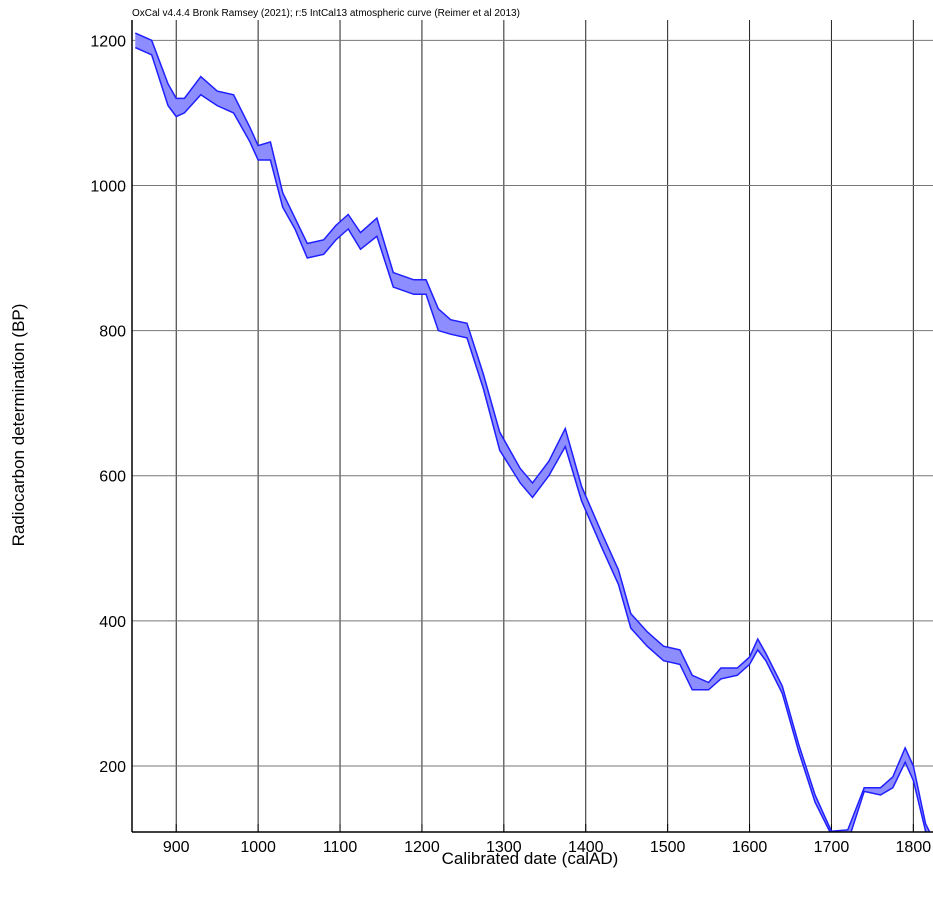  I want to click on x-tick-label: 1800, so click(914, 847).